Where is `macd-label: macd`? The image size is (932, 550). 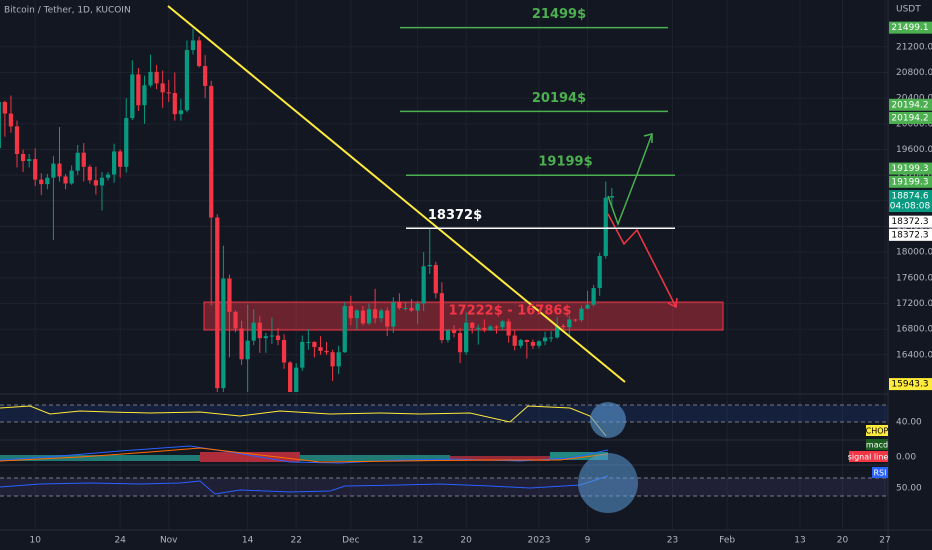 macd-label: macd is located at coordinates (877, 445).